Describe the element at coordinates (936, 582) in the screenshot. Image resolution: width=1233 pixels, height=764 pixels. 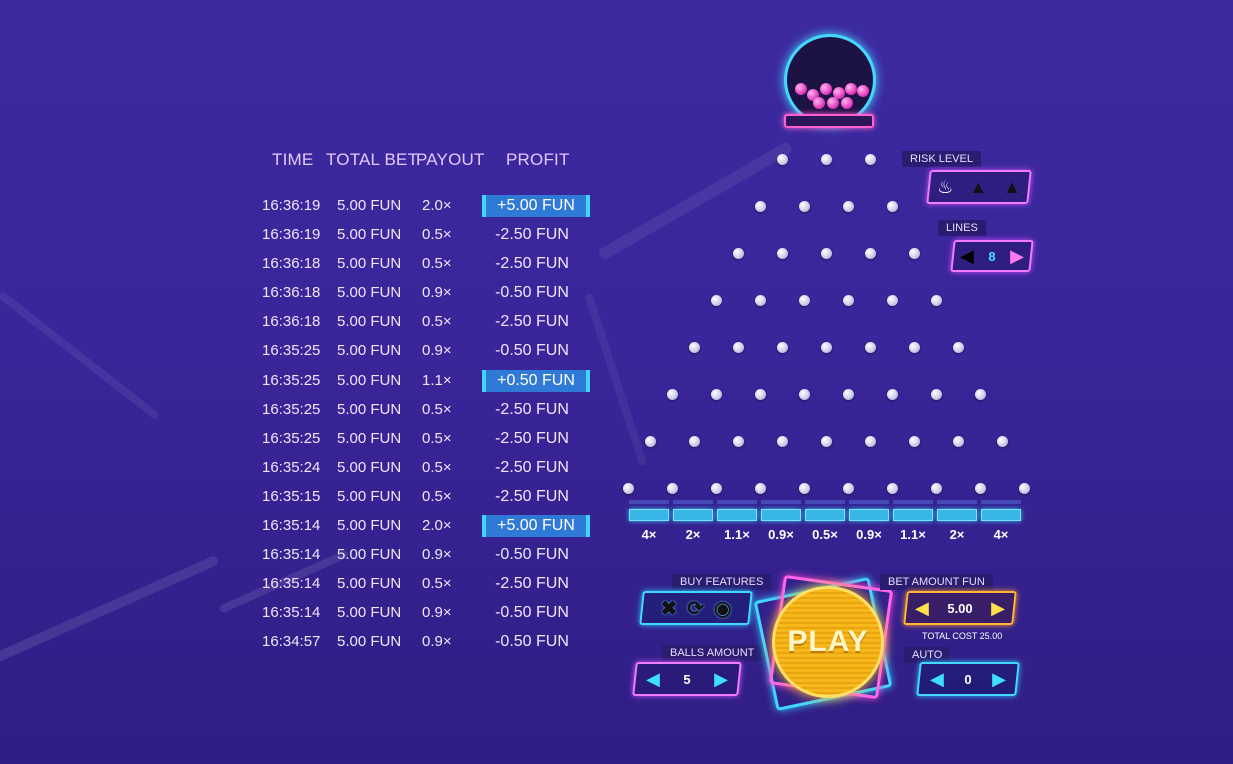
I see `bet-amount-label: BET AMOUNT FUN` at that location.